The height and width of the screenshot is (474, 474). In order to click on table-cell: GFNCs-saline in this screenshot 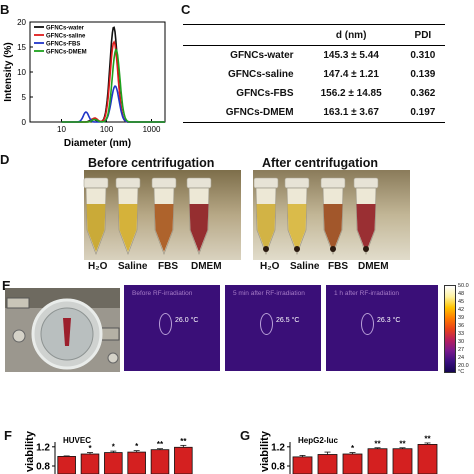, I will do `click(260, 74)`.